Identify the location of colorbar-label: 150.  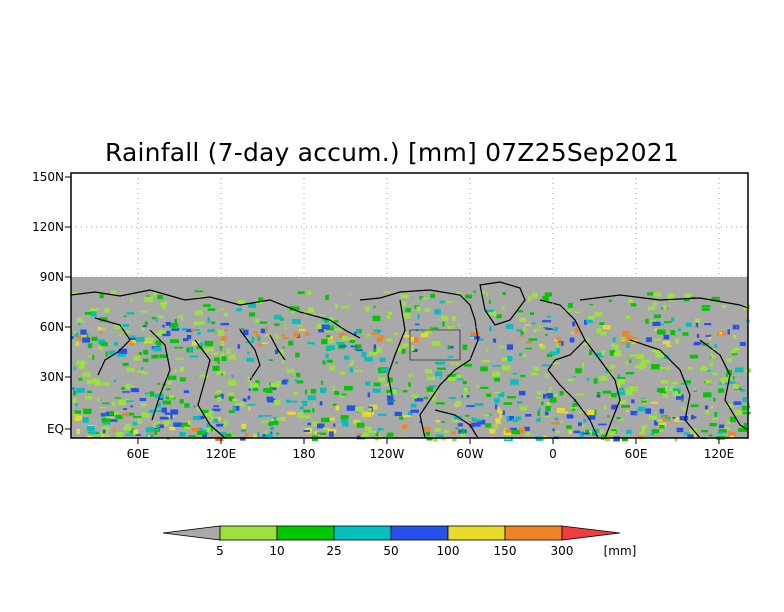
(505, 551).